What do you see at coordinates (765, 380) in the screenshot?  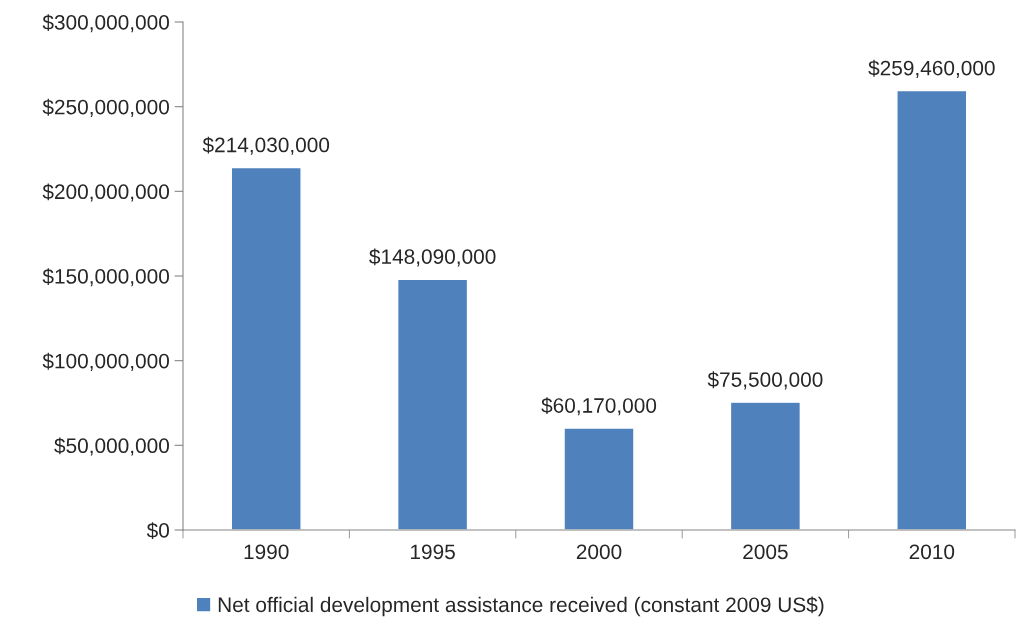 I see `data-label: $75,500,000` at bounding box center [765, 380].